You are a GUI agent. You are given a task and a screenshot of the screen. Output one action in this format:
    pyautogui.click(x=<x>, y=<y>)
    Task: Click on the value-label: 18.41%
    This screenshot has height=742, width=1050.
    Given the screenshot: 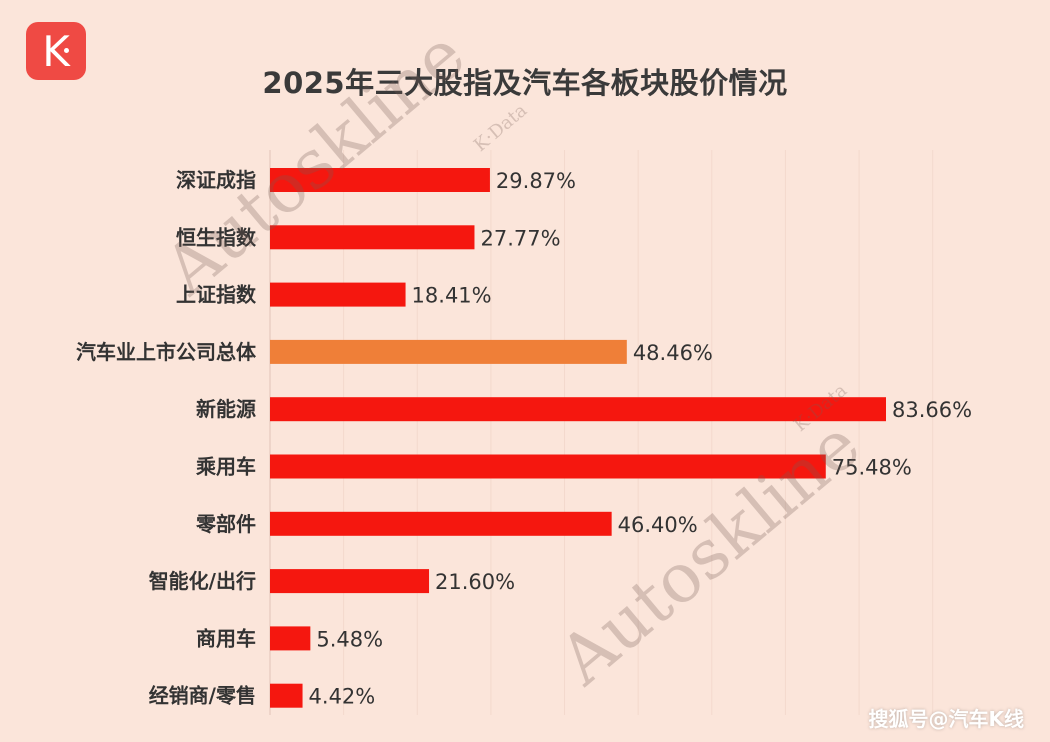 What is the action you would take?
    pyautogui.click(x=452, y=296)
    